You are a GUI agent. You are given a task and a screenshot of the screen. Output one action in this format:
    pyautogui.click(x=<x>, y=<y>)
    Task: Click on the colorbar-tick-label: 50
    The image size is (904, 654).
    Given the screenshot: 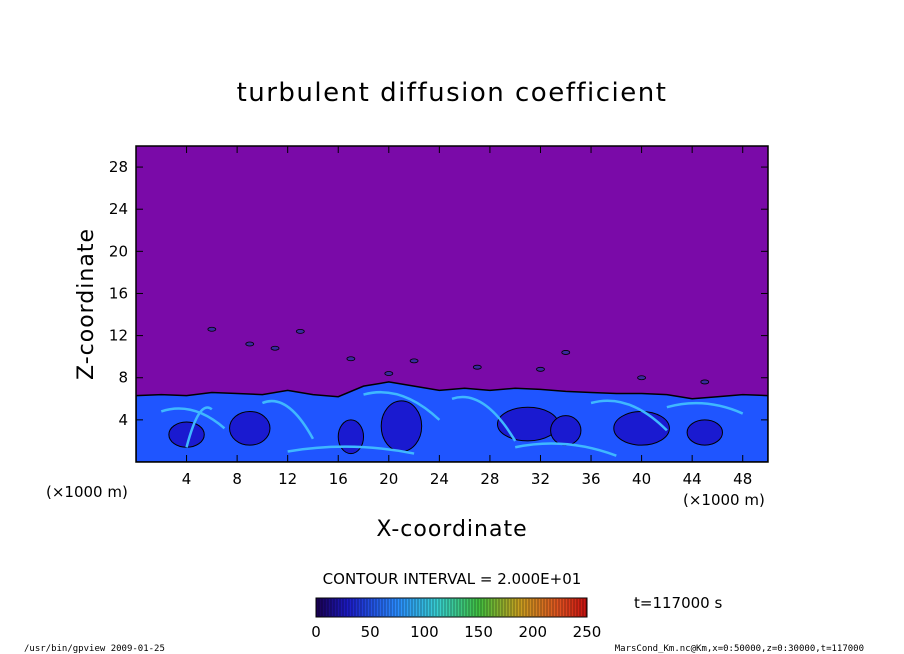 What is the action you would take?
    pyautogui.click(x=370, y=632)
    